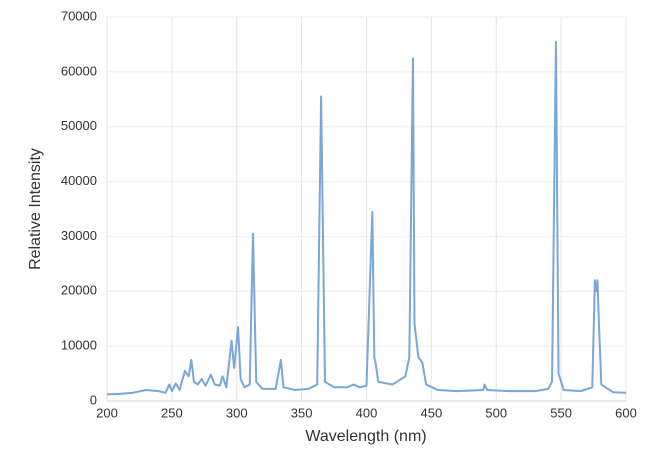 The image size is (665, 454). What do you see at coordinates (107, 412) in the screenshot?
I see `x-tick-label: 200` at bounding box center [107, 412].